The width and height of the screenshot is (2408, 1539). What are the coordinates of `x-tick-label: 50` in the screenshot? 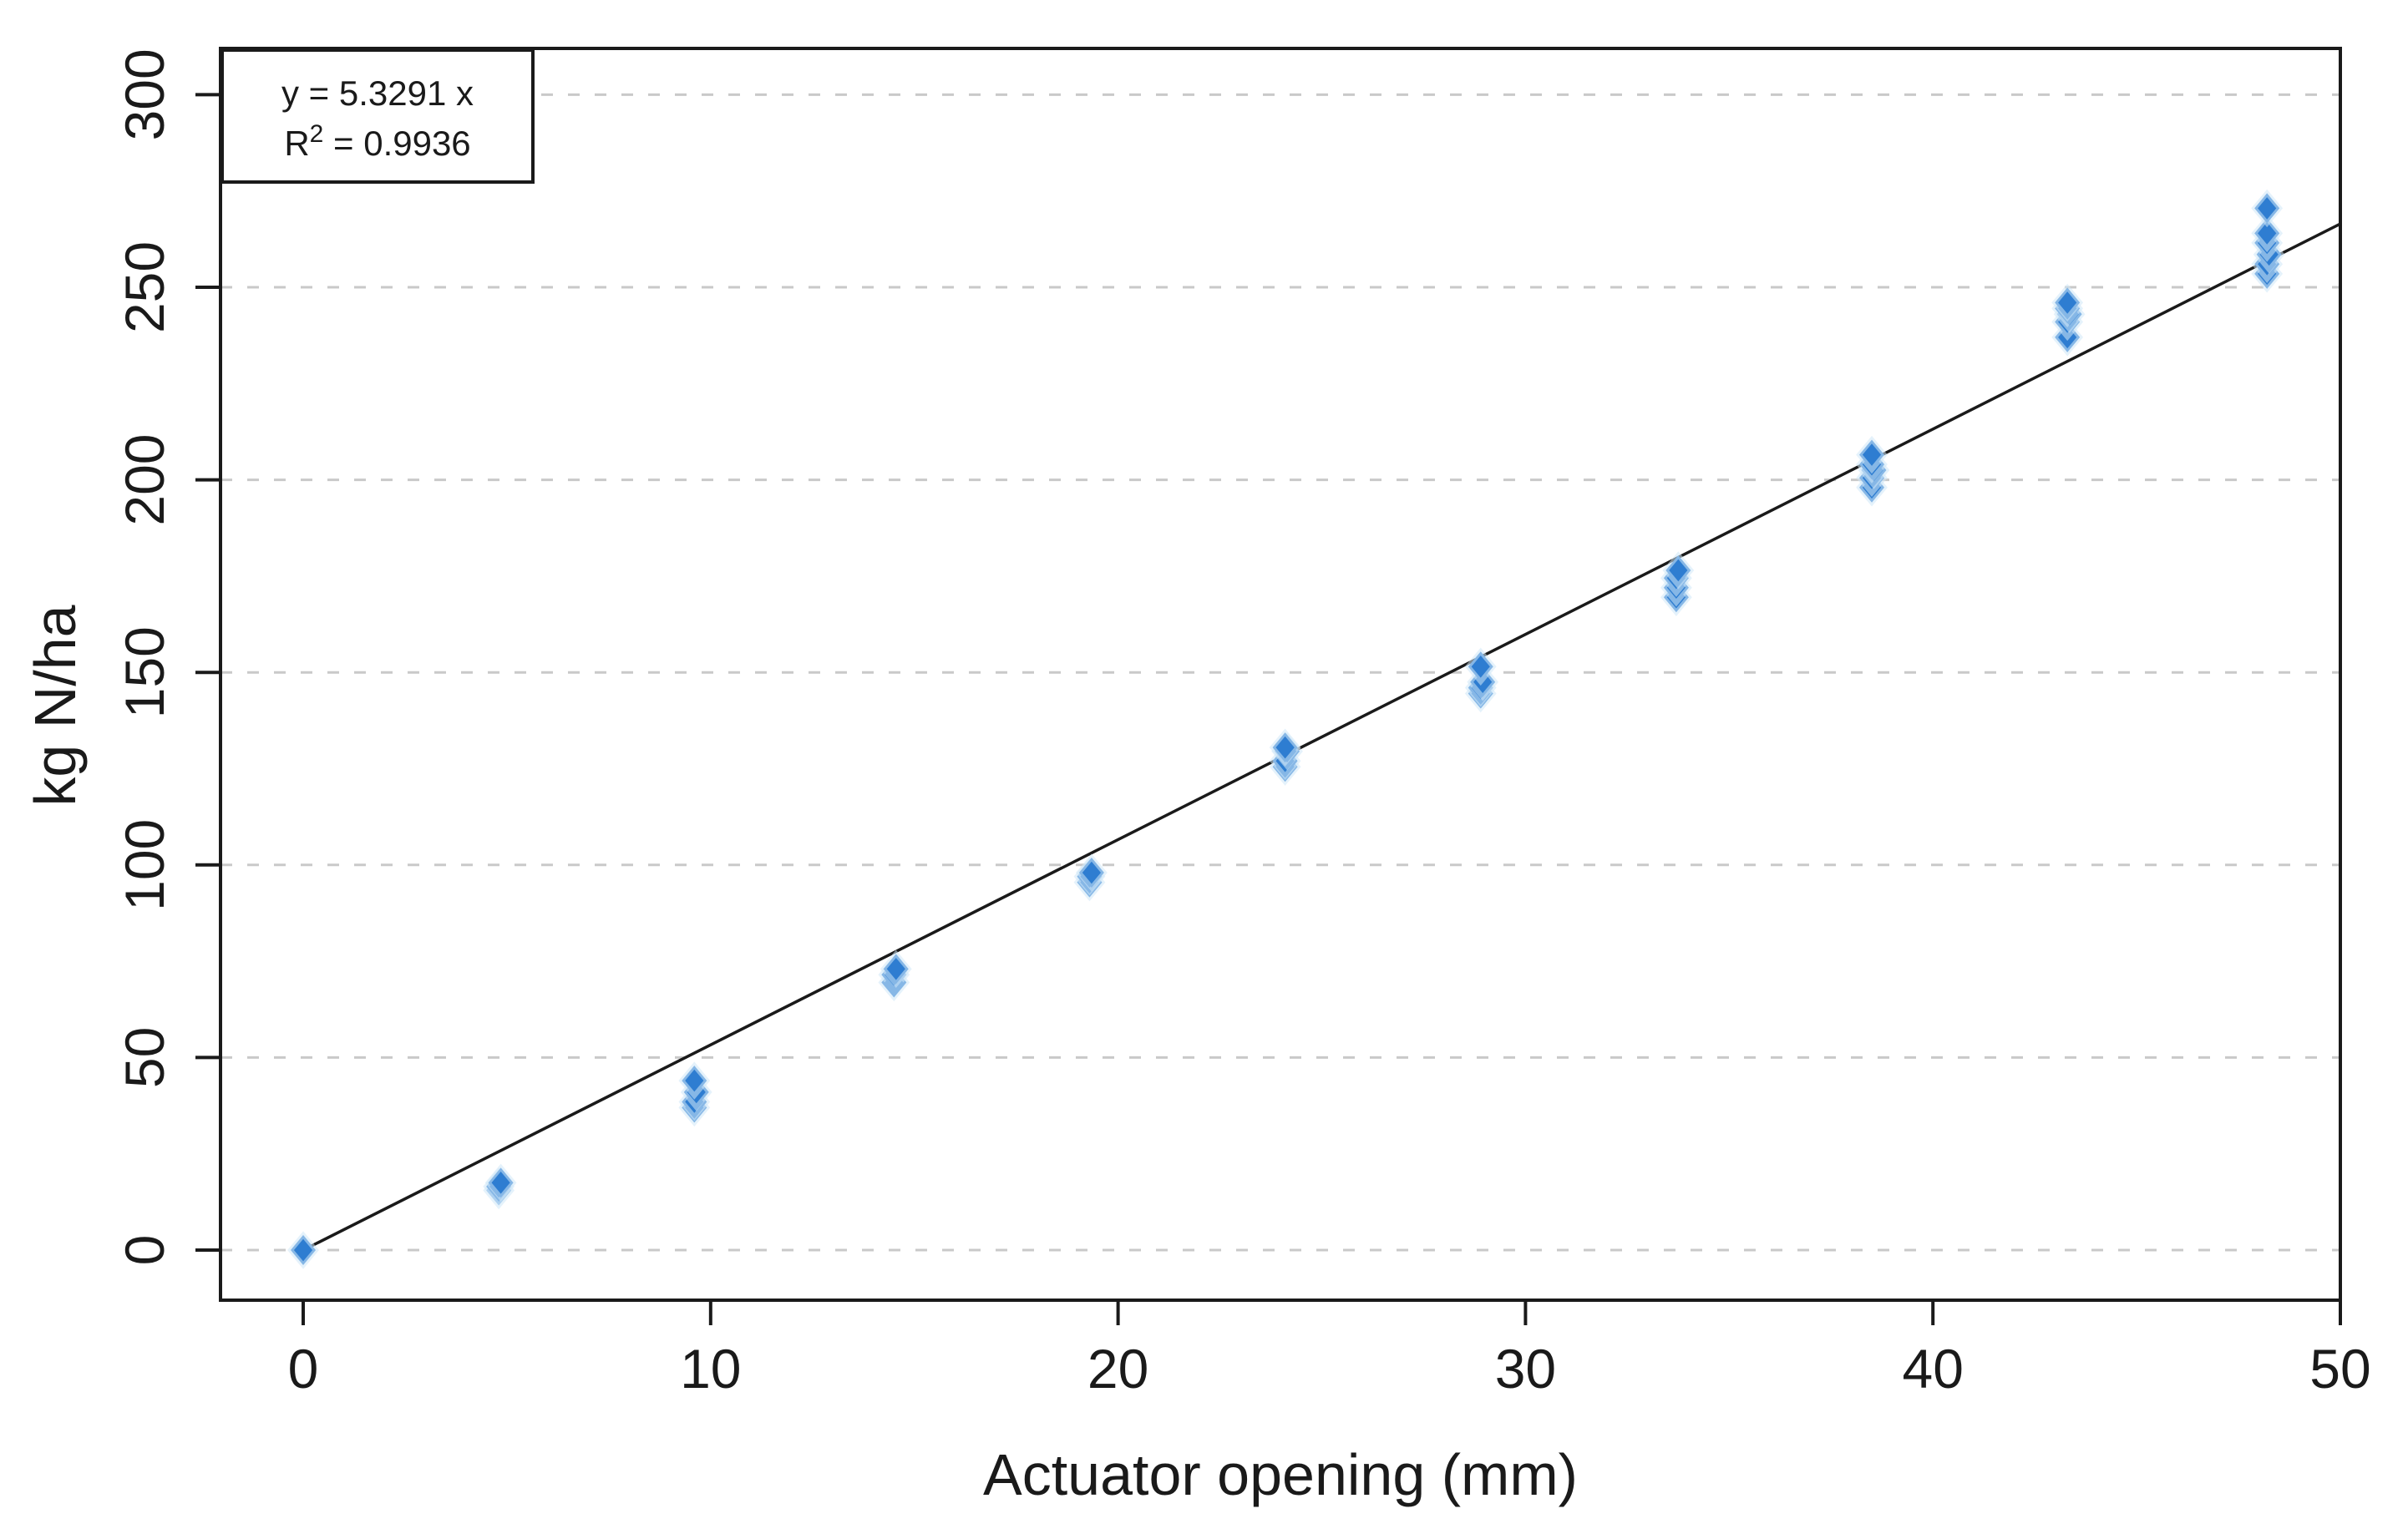 It's located at (2339, 1369).